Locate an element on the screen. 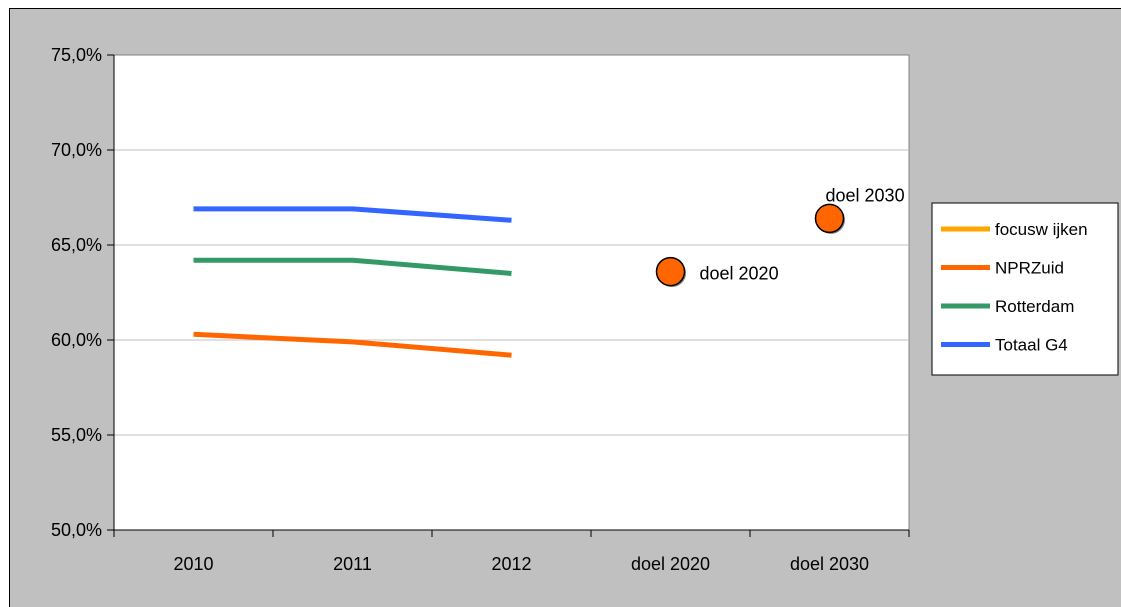 This screenshot has height=607, width=1121. y-tick-label: 70,0% is located at coordinates (76, 150).